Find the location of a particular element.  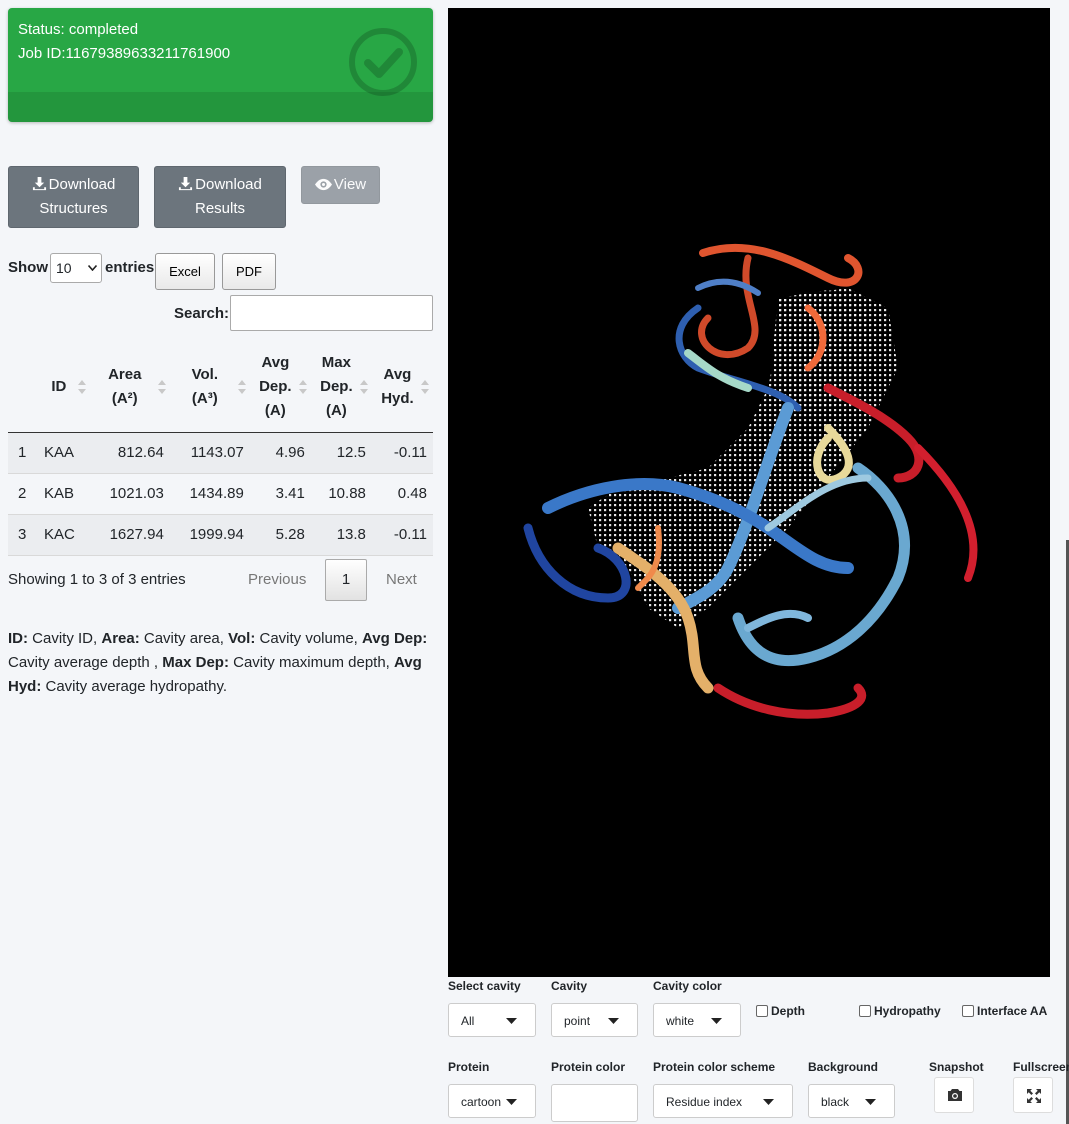

cavity-color-dropdown: white is located at coordinates (697, 1020).